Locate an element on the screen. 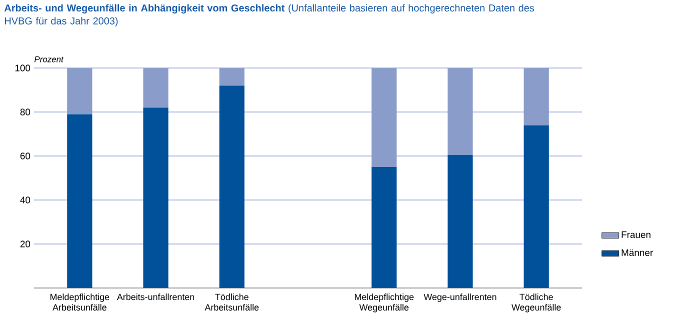 The image size is (683, 324). x-tick-label: Wege-unfallrenten is located at coordinates (460, 298).